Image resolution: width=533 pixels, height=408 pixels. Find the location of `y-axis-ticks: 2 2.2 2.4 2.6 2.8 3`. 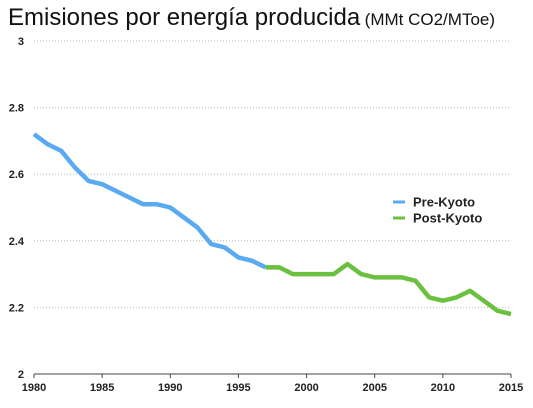

y-axis-ticks: 2 2.2 2.4 2.6 2.8 3 is located at coordinates (17, 208).